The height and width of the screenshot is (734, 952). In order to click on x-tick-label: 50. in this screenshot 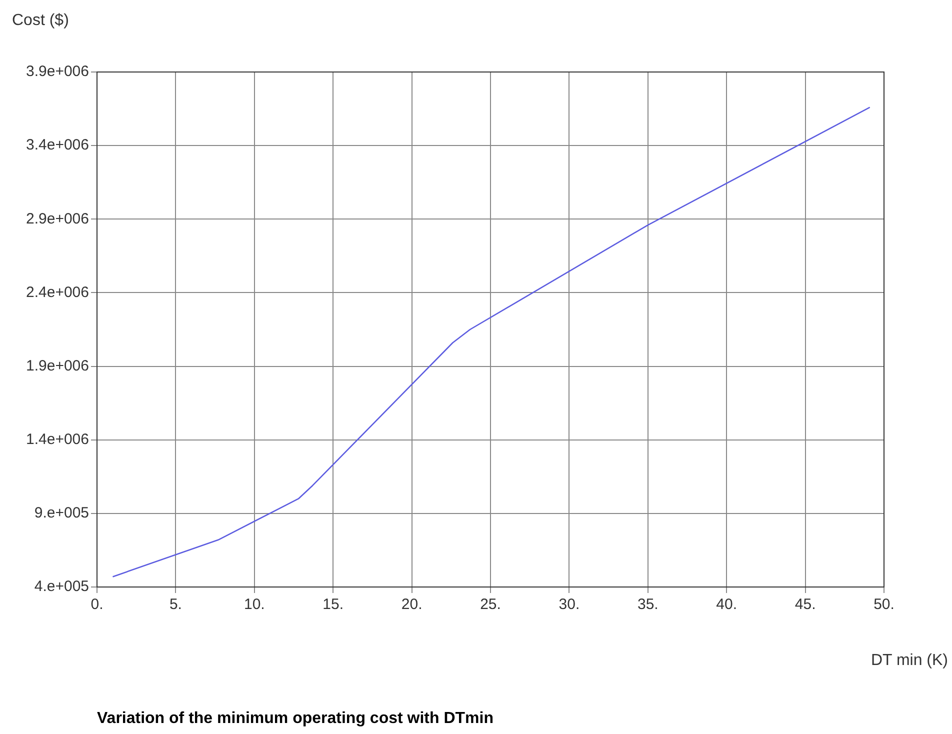, I will do `click(884, 605)`.